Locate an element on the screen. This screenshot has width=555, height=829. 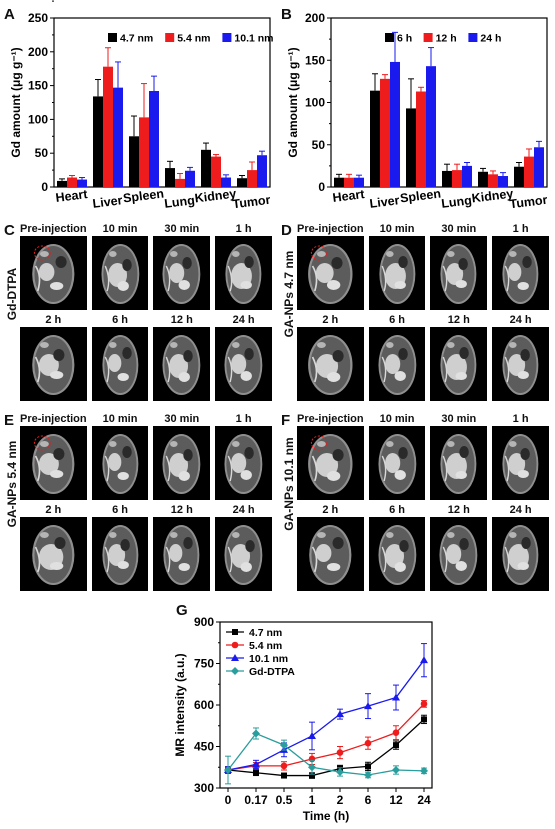
panel-letter-d: D is located at coordinates (286, 230).